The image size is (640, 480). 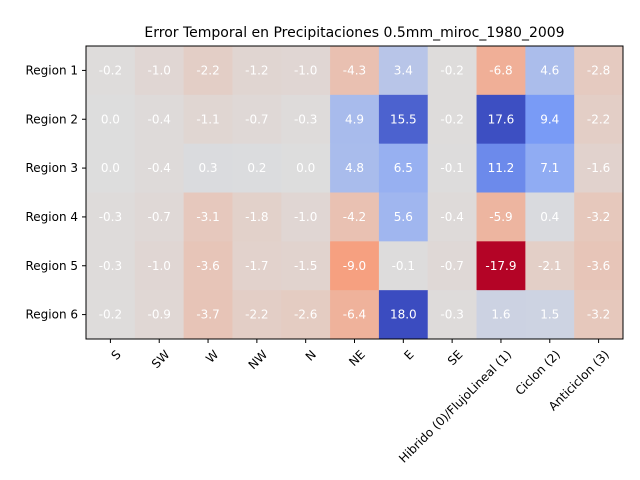 I want to click on cell-value-label: -5.9, so click(x=500, y=217).